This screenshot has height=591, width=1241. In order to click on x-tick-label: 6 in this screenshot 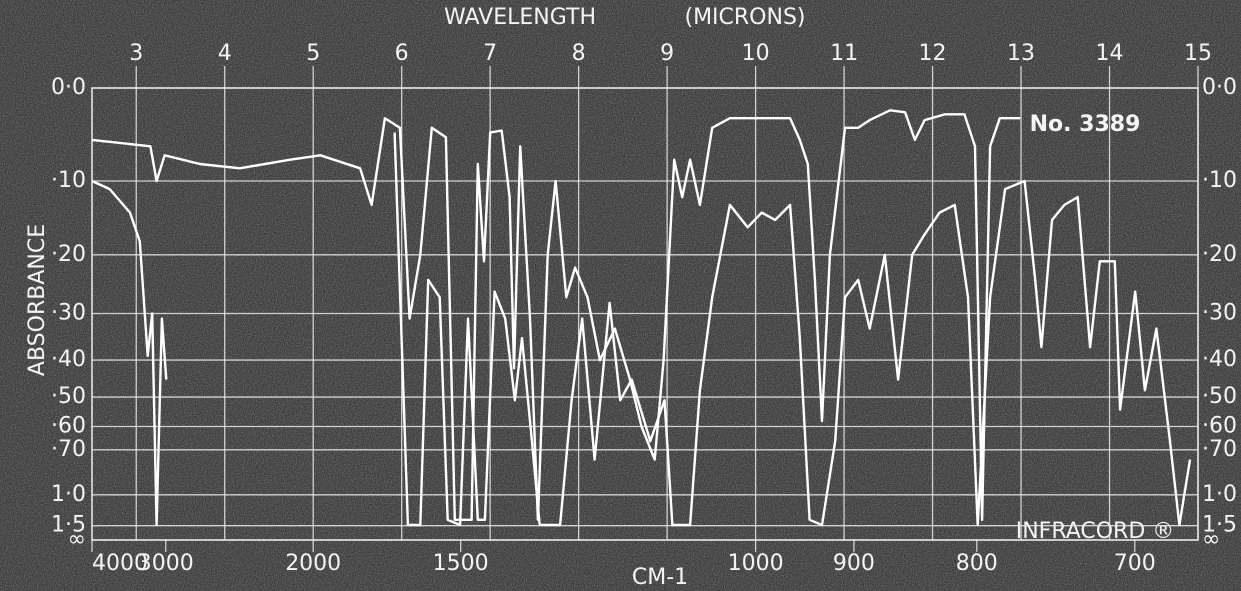, I will do `click(402, 53)`.